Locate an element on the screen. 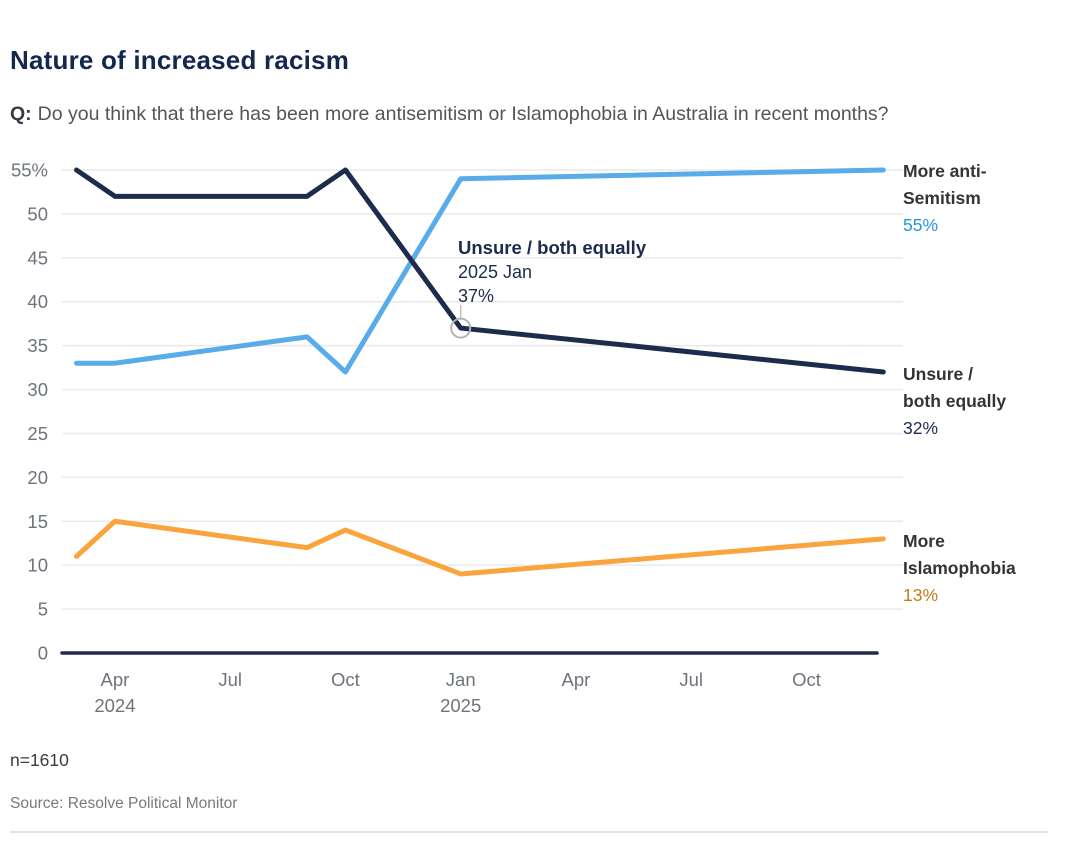 The height and width of the screenshot is (845, 1080). y-tick-label: 55% is located at coordinates (29, 170).